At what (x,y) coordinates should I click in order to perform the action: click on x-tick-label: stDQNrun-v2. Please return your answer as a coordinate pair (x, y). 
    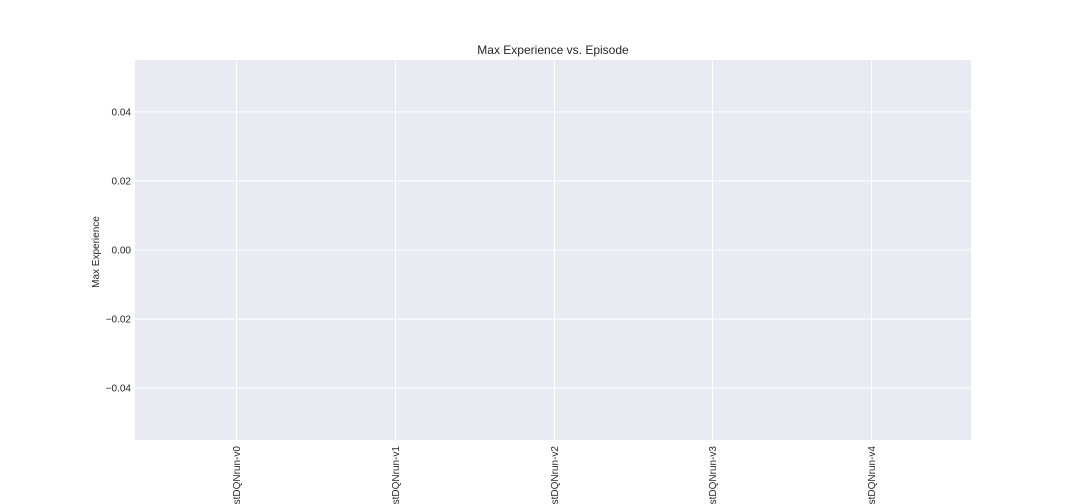
    Looking at the image, I should click on (555, 475).